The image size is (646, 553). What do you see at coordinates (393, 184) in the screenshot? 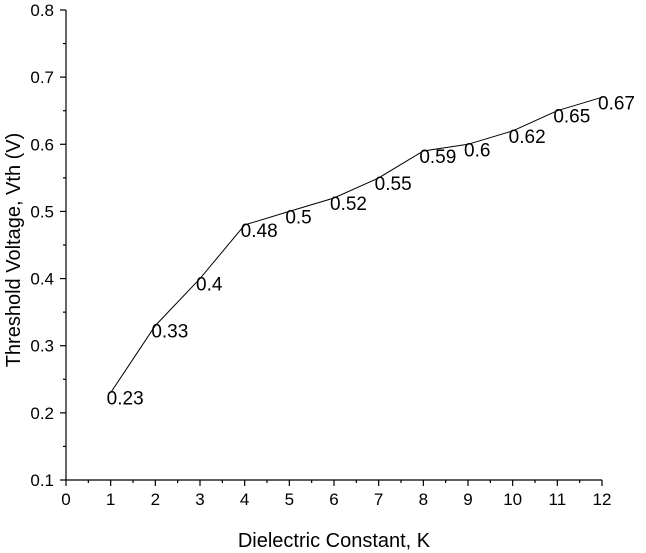
I see `data-label: 0.55` at bounding box center [393, 184].